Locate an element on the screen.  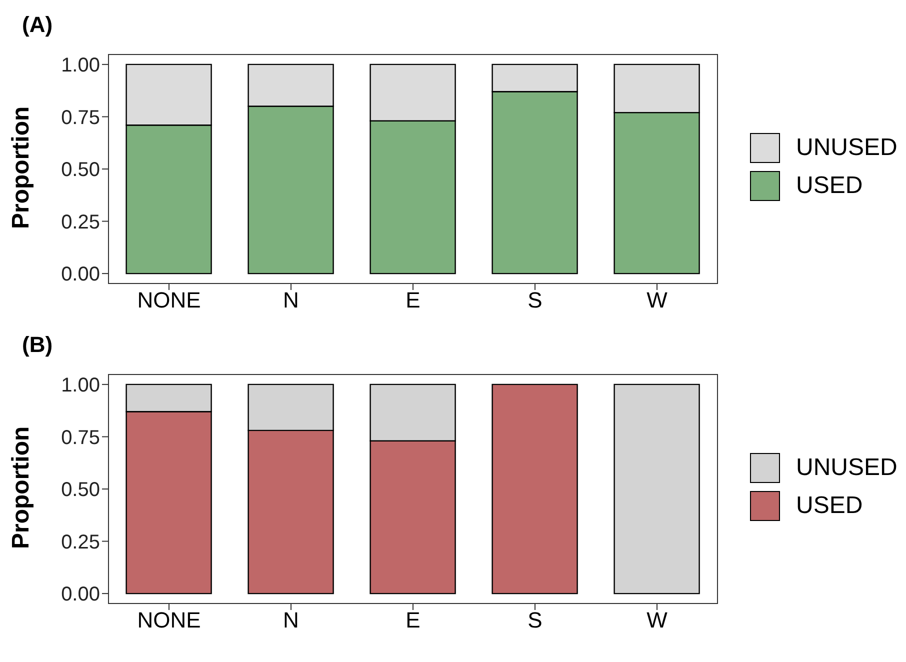
chart-title: (A) is located at coordinates (37, 25).